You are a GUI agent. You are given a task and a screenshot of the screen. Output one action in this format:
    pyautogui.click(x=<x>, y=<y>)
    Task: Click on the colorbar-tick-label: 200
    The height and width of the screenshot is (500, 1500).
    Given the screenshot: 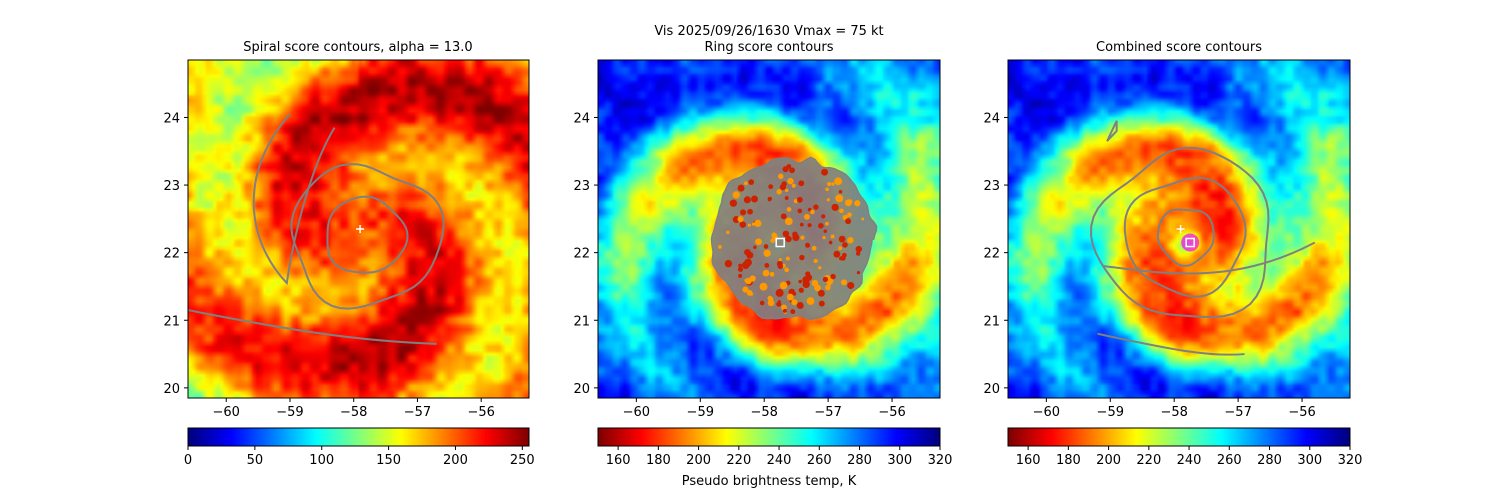 What is the action you would take?
    pyautogui.click(x=698, y=460)
    